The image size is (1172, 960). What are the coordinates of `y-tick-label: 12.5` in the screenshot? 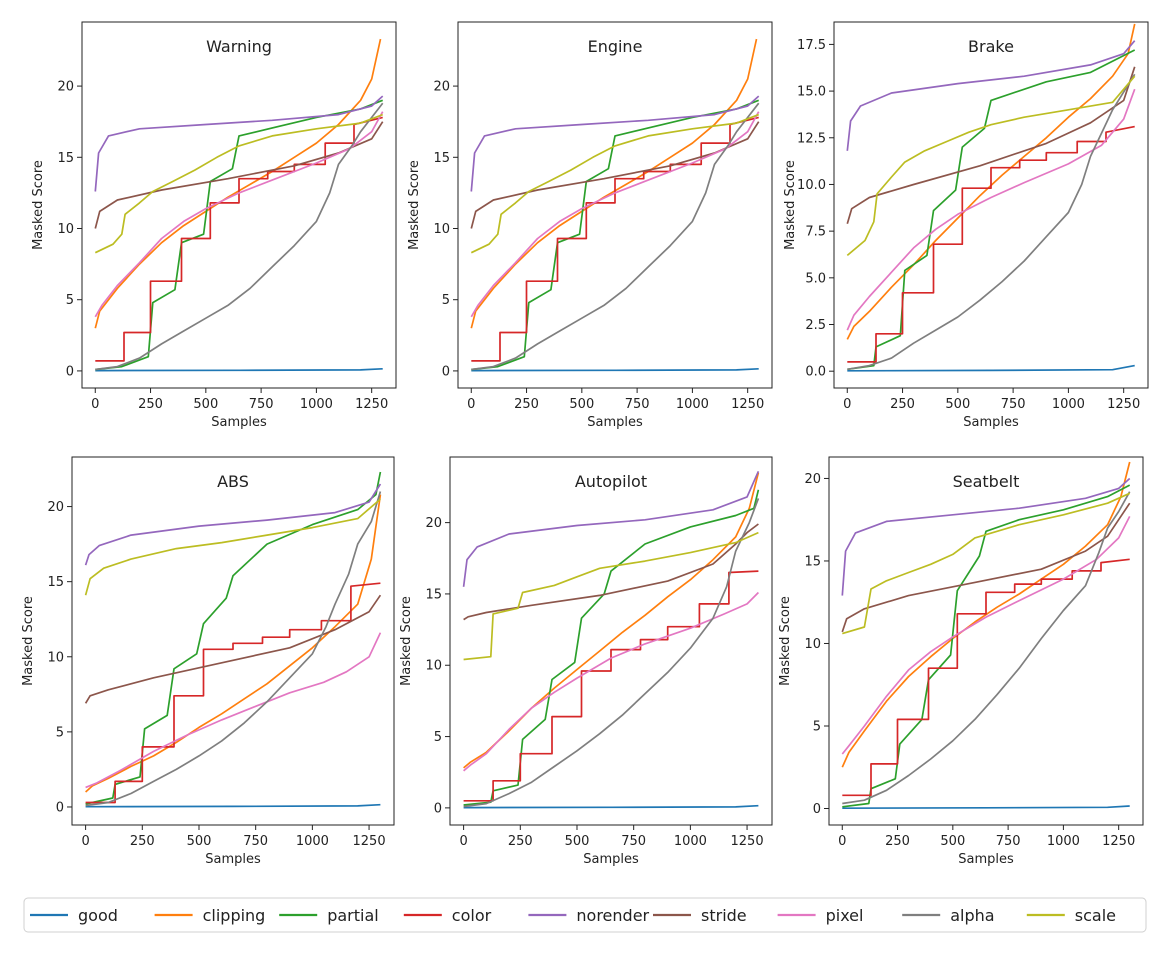 It's located at (811, 138).